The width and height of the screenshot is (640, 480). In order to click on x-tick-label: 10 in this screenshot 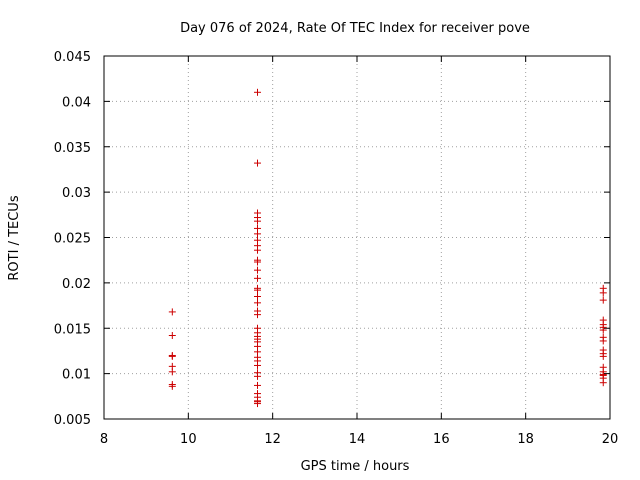, I will do `click(188, 439)`.